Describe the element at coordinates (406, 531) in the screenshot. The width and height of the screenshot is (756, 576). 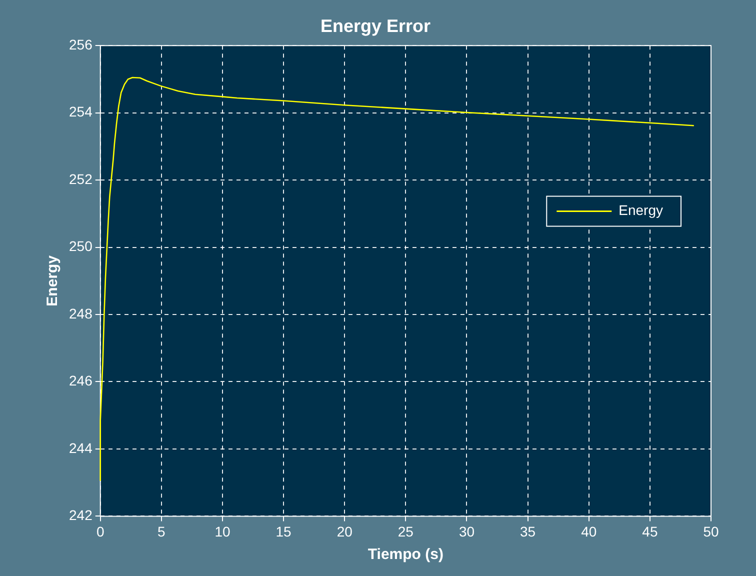
I see `x-tick-label: 25` at that location.